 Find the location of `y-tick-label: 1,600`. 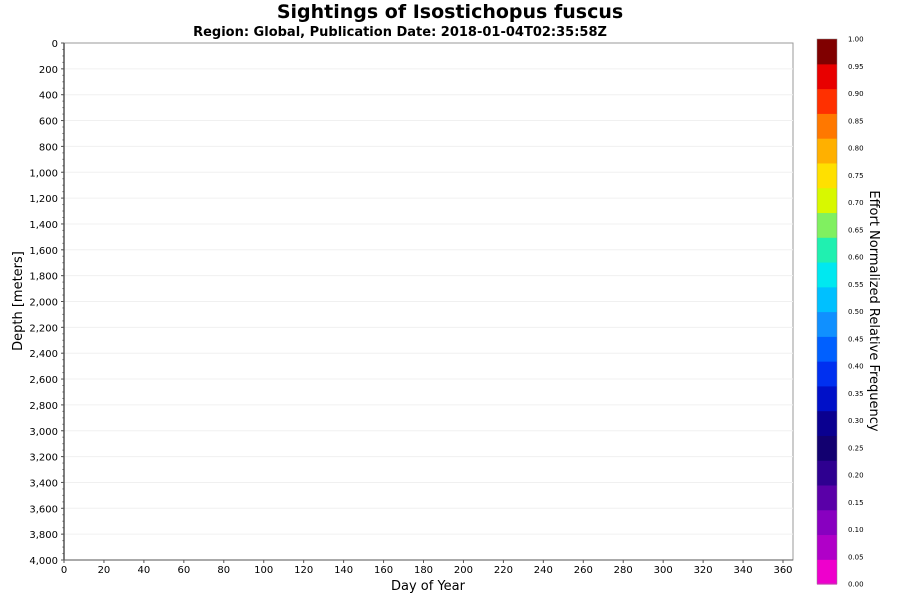

y-tick-label: 1,600 is located at coordinates (43, 251).